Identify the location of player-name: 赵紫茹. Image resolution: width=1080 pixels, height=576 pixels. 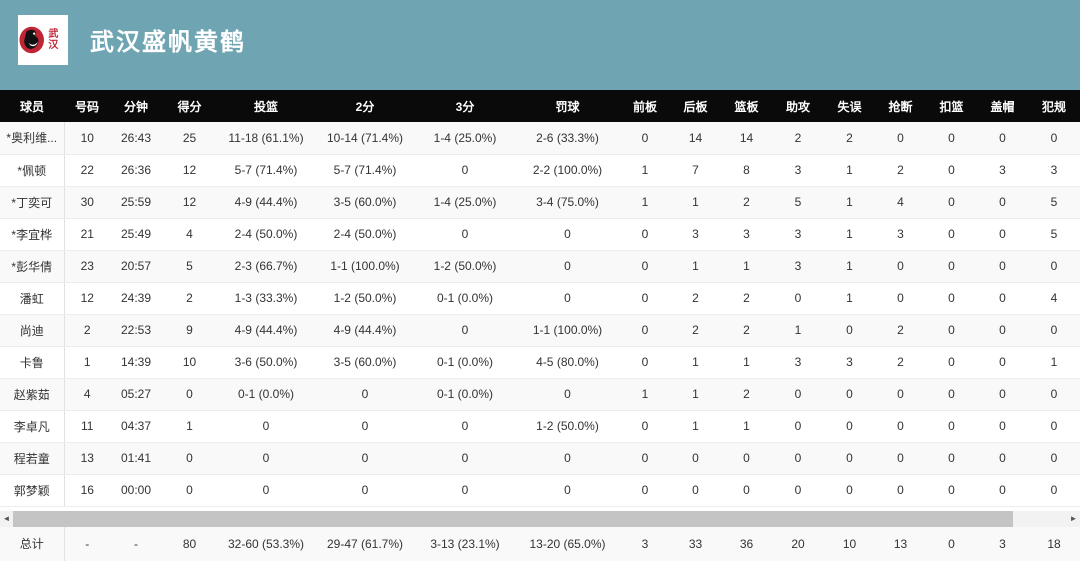
(32, 394).